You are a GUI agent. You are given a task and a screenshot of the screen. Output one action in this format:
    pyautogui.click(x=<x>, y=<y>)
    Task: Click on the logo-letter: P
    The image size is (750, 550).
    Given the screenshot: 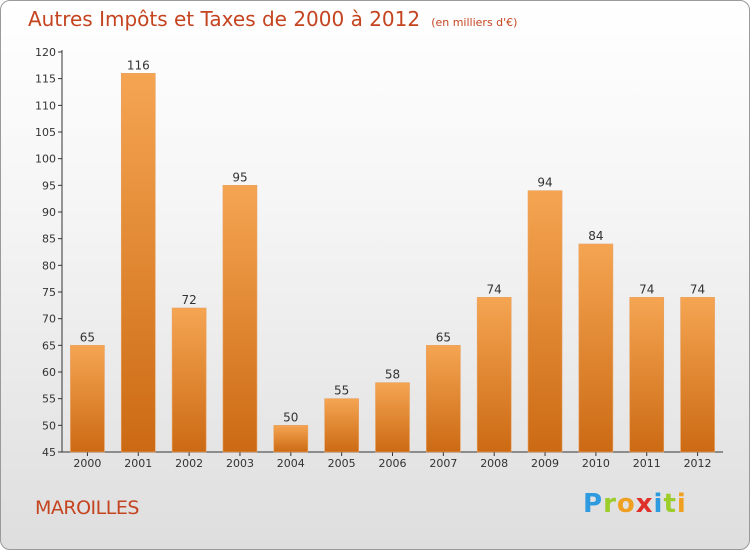 What is the action you would take?
    pyautogui.click(x=593, y=504)
    